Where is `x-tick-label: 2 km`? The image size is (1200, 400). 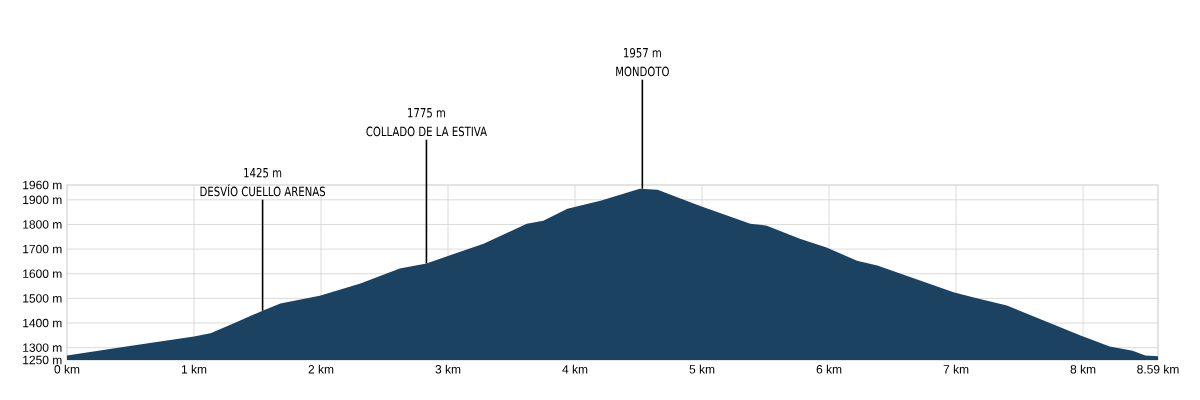 x-tick-label: 2 km is located at coordinates (321, 369).